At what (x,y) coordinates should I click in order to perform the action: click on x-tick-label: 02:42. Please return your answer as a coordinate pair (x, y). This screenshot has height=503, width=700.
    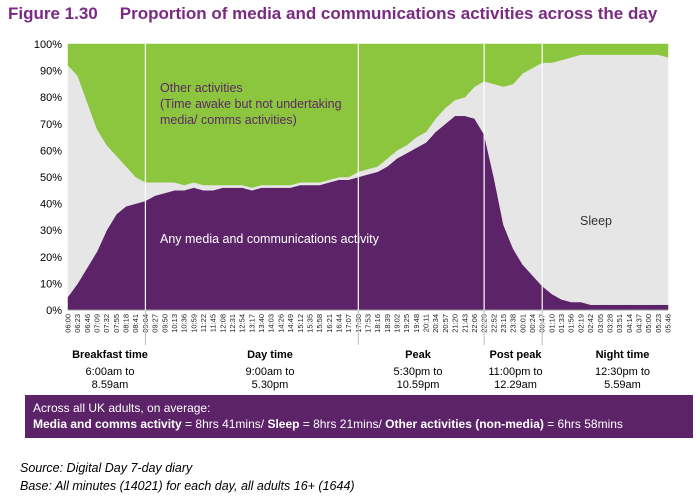
    Looking at the image, I should click on (590, 323).